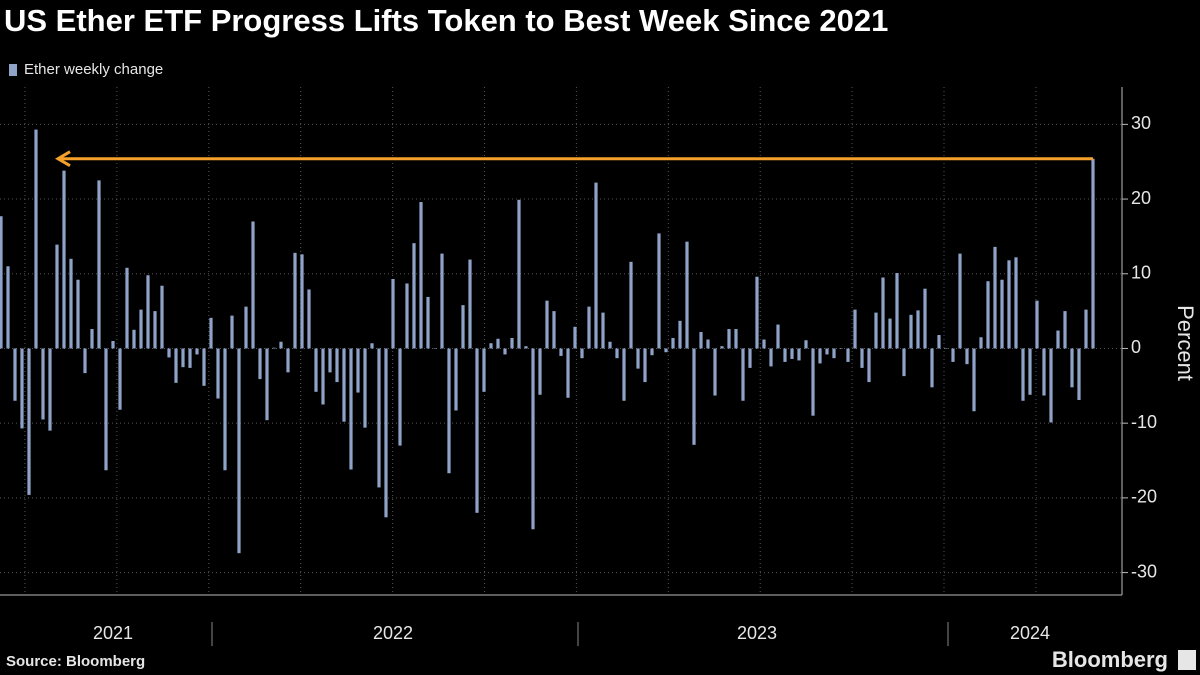  Describe the element at coordinates (1144, 571) in the screenshot. I see `y-tick-label: -30` at that location.